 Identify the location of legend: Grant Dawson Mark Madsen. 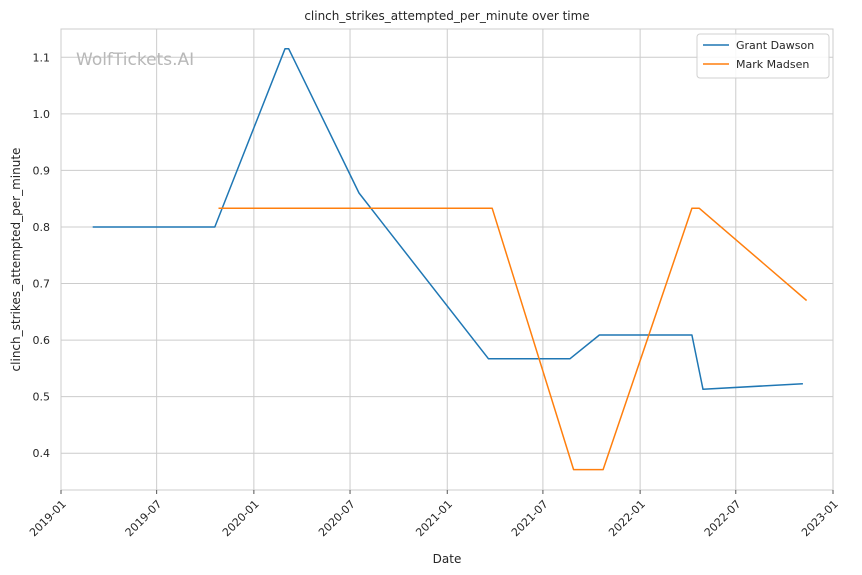
(763, 56).